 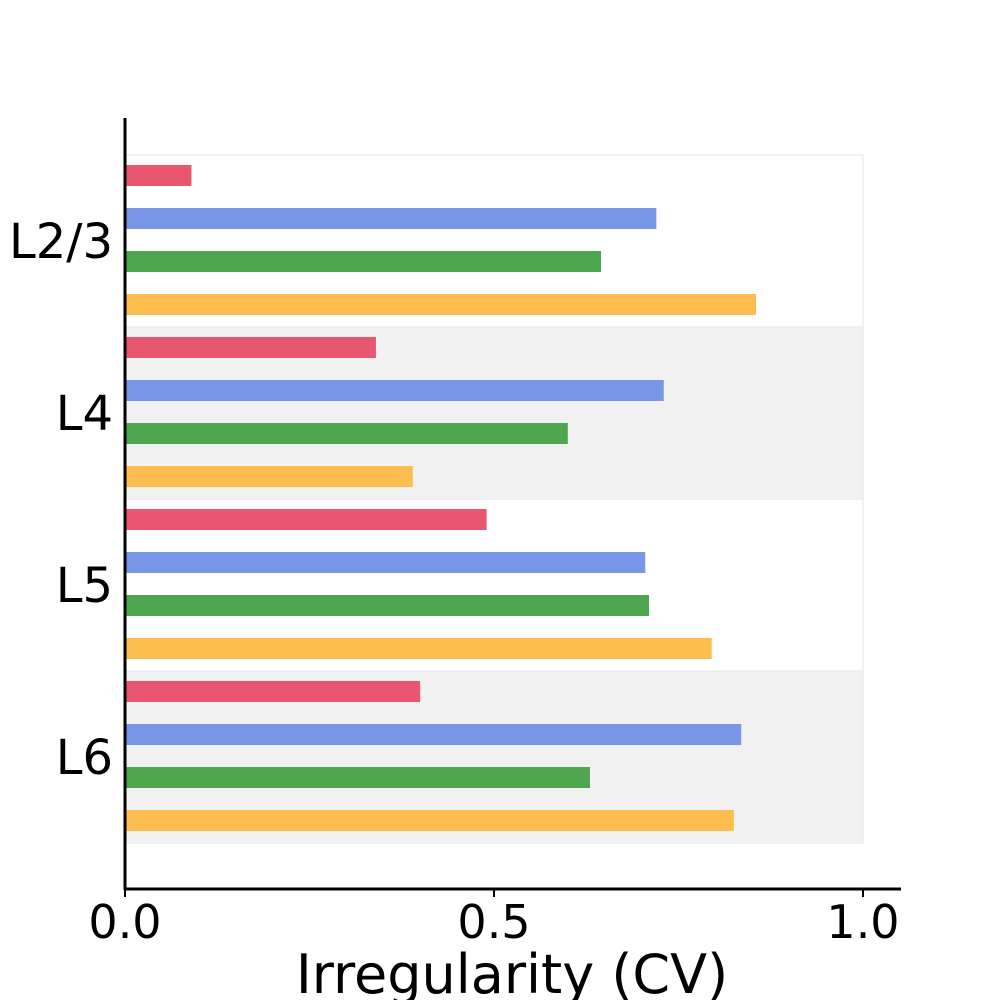 What do you see at coordinates (512, 971) in the screenshot?
I see `x-axis-label: Irregularity (CV)` at bounding box center [512, 971].